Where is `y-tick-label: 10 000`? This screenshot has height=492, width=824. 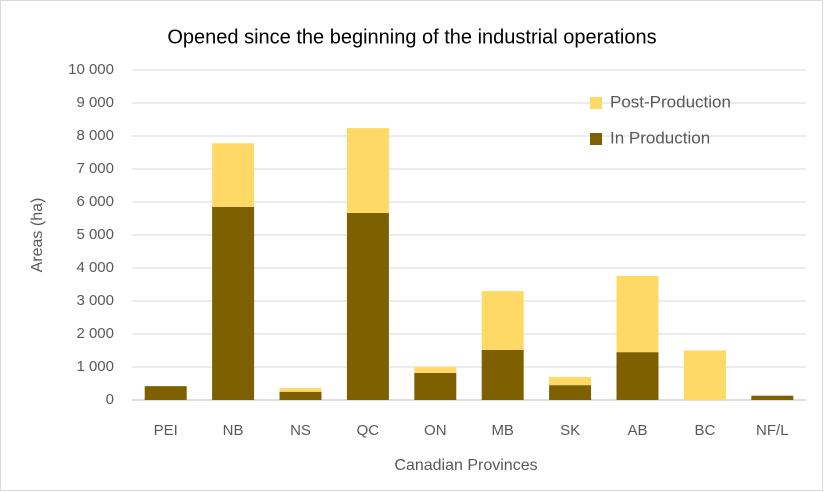 y-tick-label: 10 000 is located at coordinates (91, 69).